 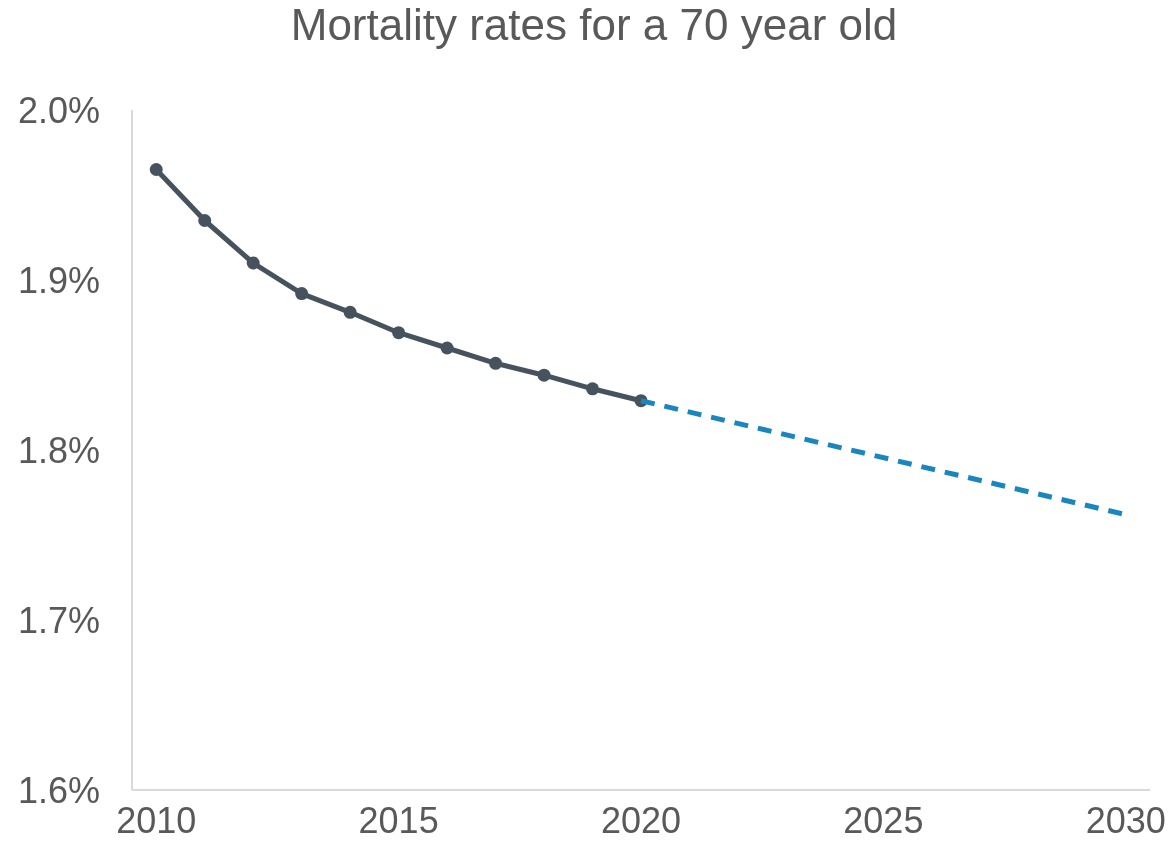 I want to click on y-tick-label: 1.6%, so click(x=58, y=790).